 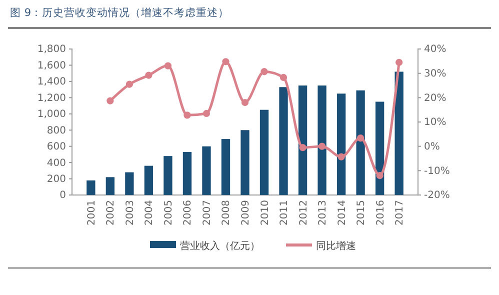 What do you see at coordinates (432, 147) in the screenshot?
I see `y2-tick-label: 0%` at bounding box center [432, 147].